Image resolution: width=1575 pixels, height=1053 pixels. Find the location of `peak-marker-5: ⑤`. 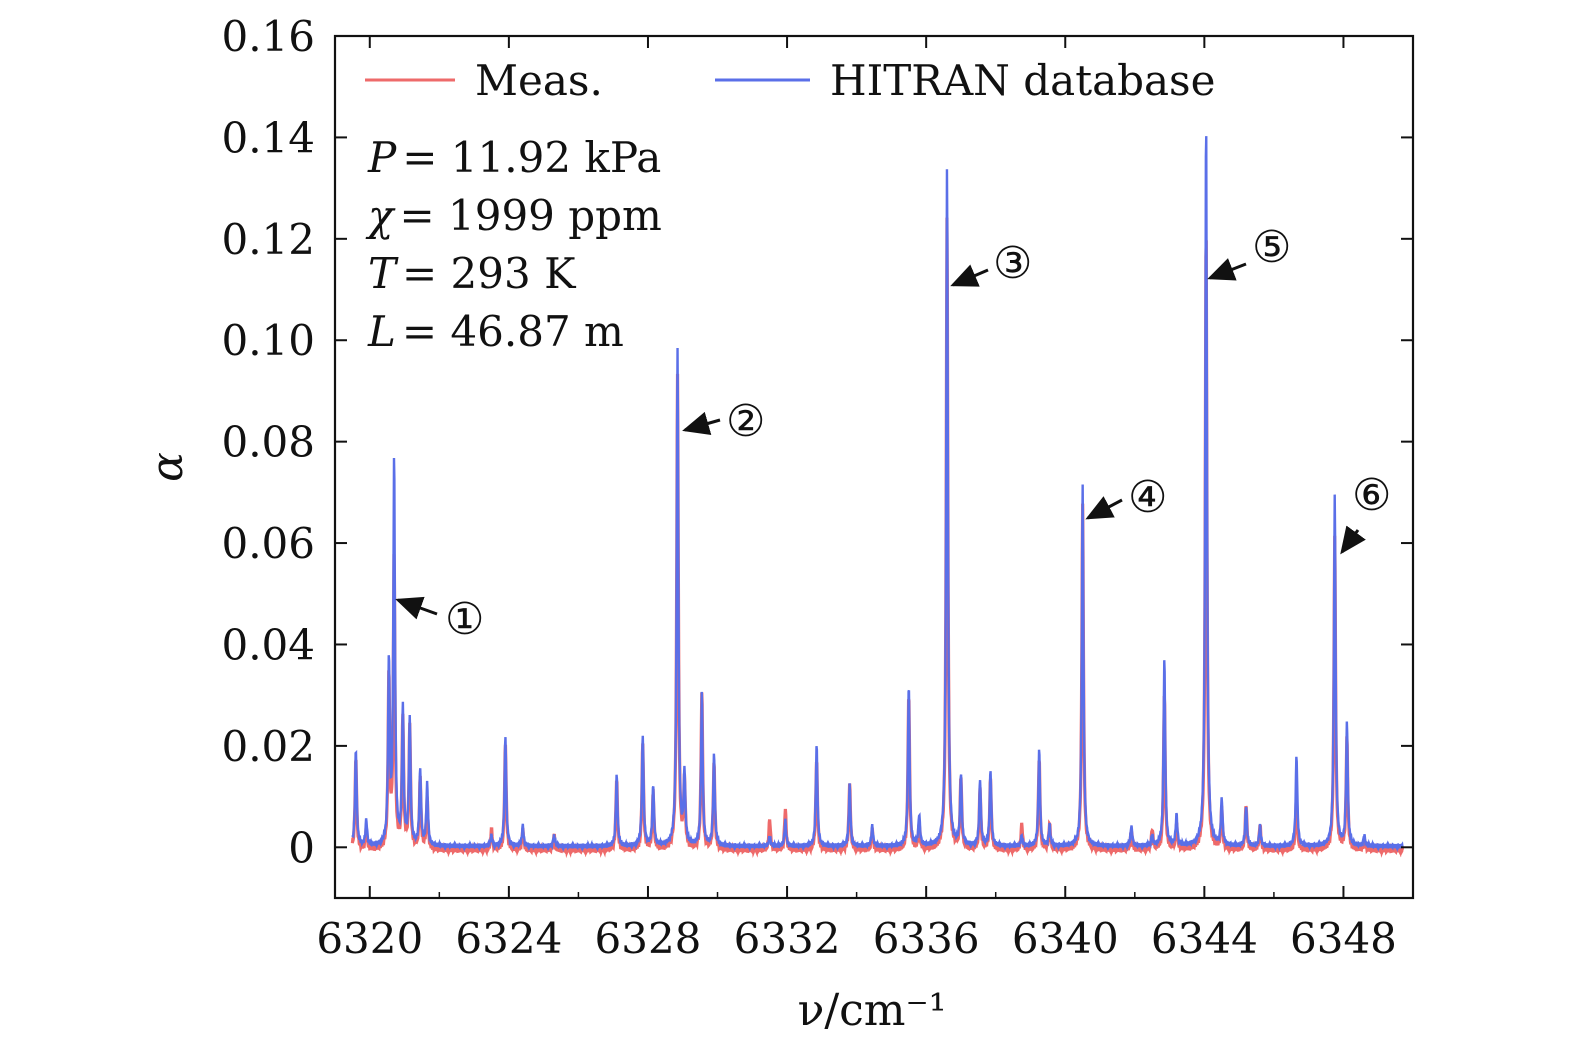

peak-marker-5: ⑤ is located at coordinates (1271, 247).